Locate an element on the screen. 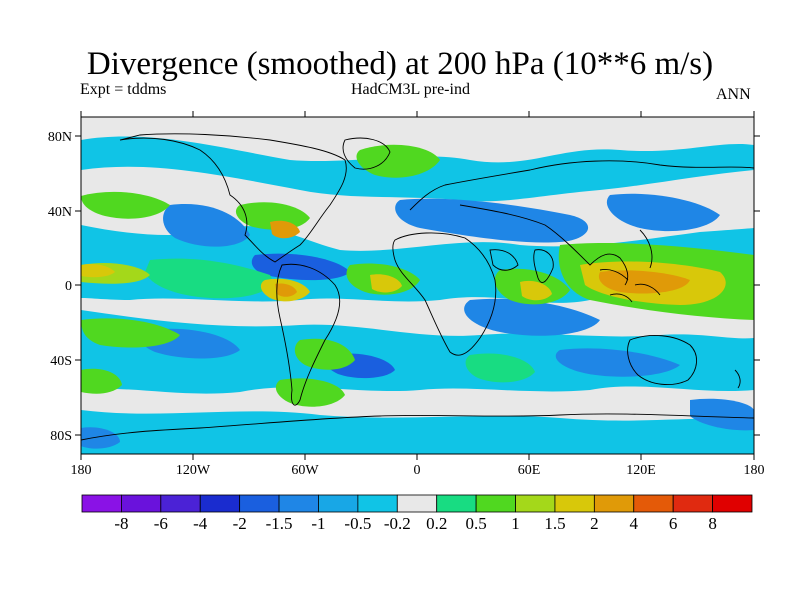 This screenshot has height=600, width=800. colorbar-label: 6 is located at coordinates (673, 523).